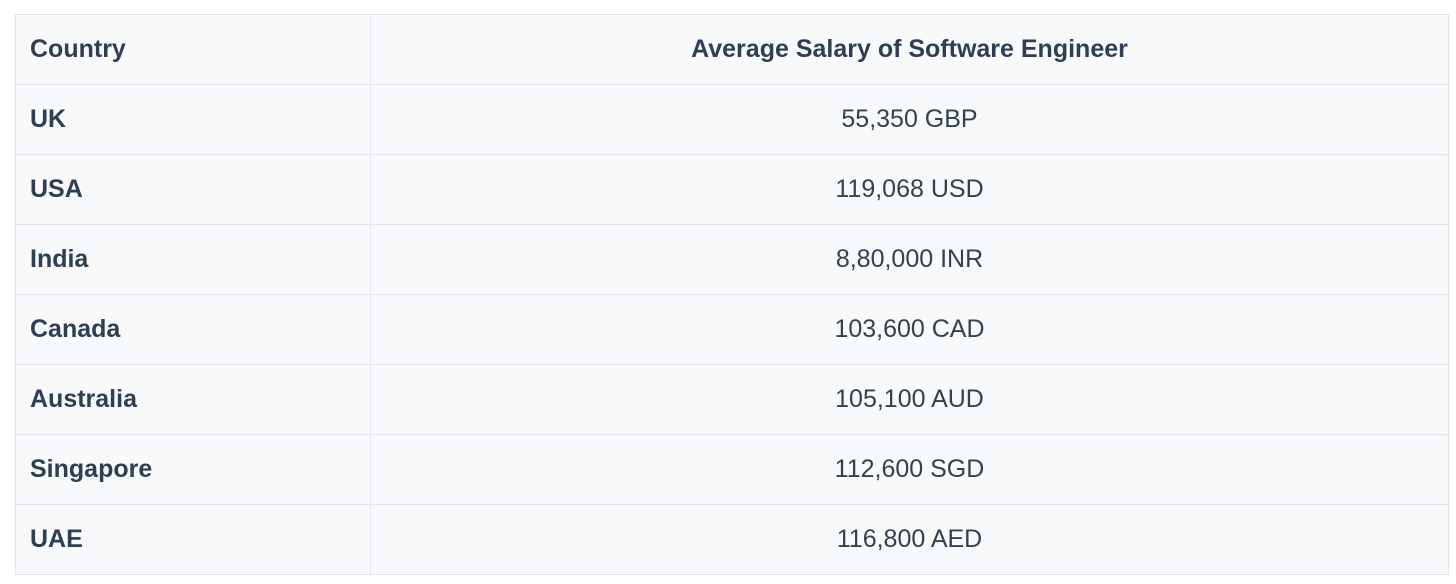  Describe the element at coordinates (909, 329) in the screenshot. I see `salary-cell: 103,600 CAD` at that location.